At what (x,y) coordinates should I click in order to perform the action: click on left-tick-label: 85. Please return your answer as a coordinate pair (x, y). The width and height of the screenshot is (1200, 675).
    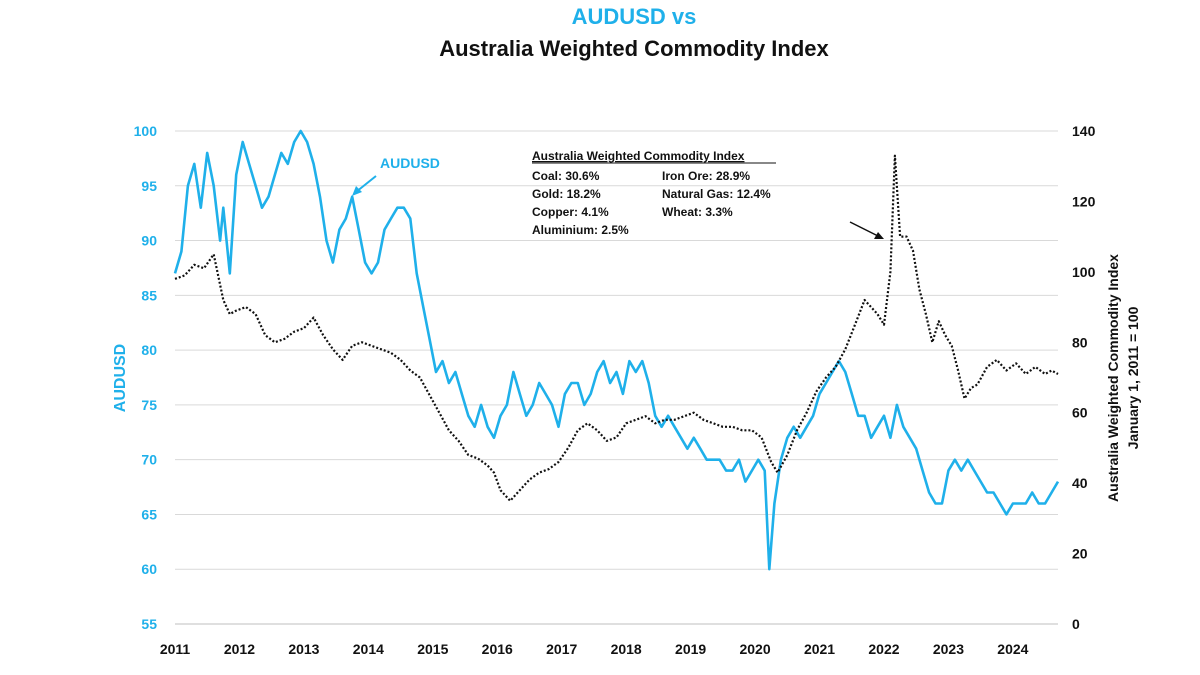
    Looking at the image, I should click on (149, 295).